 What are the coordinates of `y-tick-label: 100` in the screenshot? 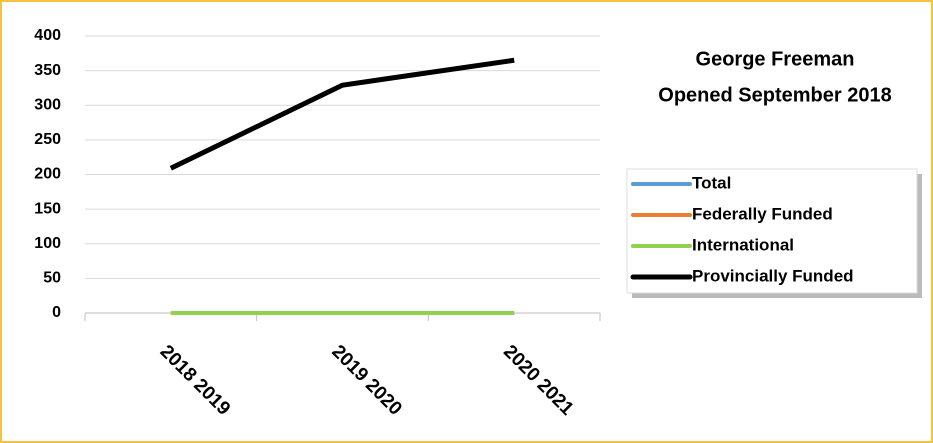 It's located at (47, 243).